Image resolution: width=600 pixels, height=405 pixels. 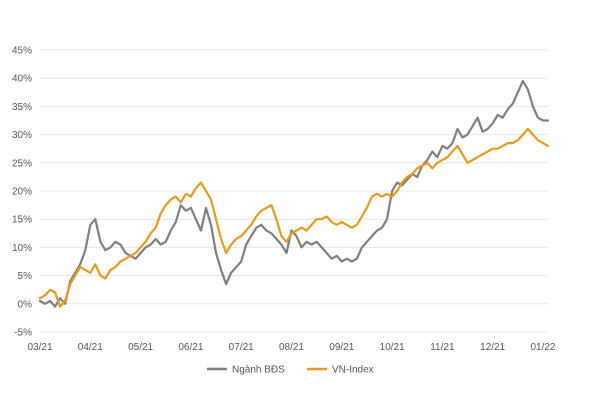 I want to click on y-tick-label: 40%, so click(x=22, y=79).